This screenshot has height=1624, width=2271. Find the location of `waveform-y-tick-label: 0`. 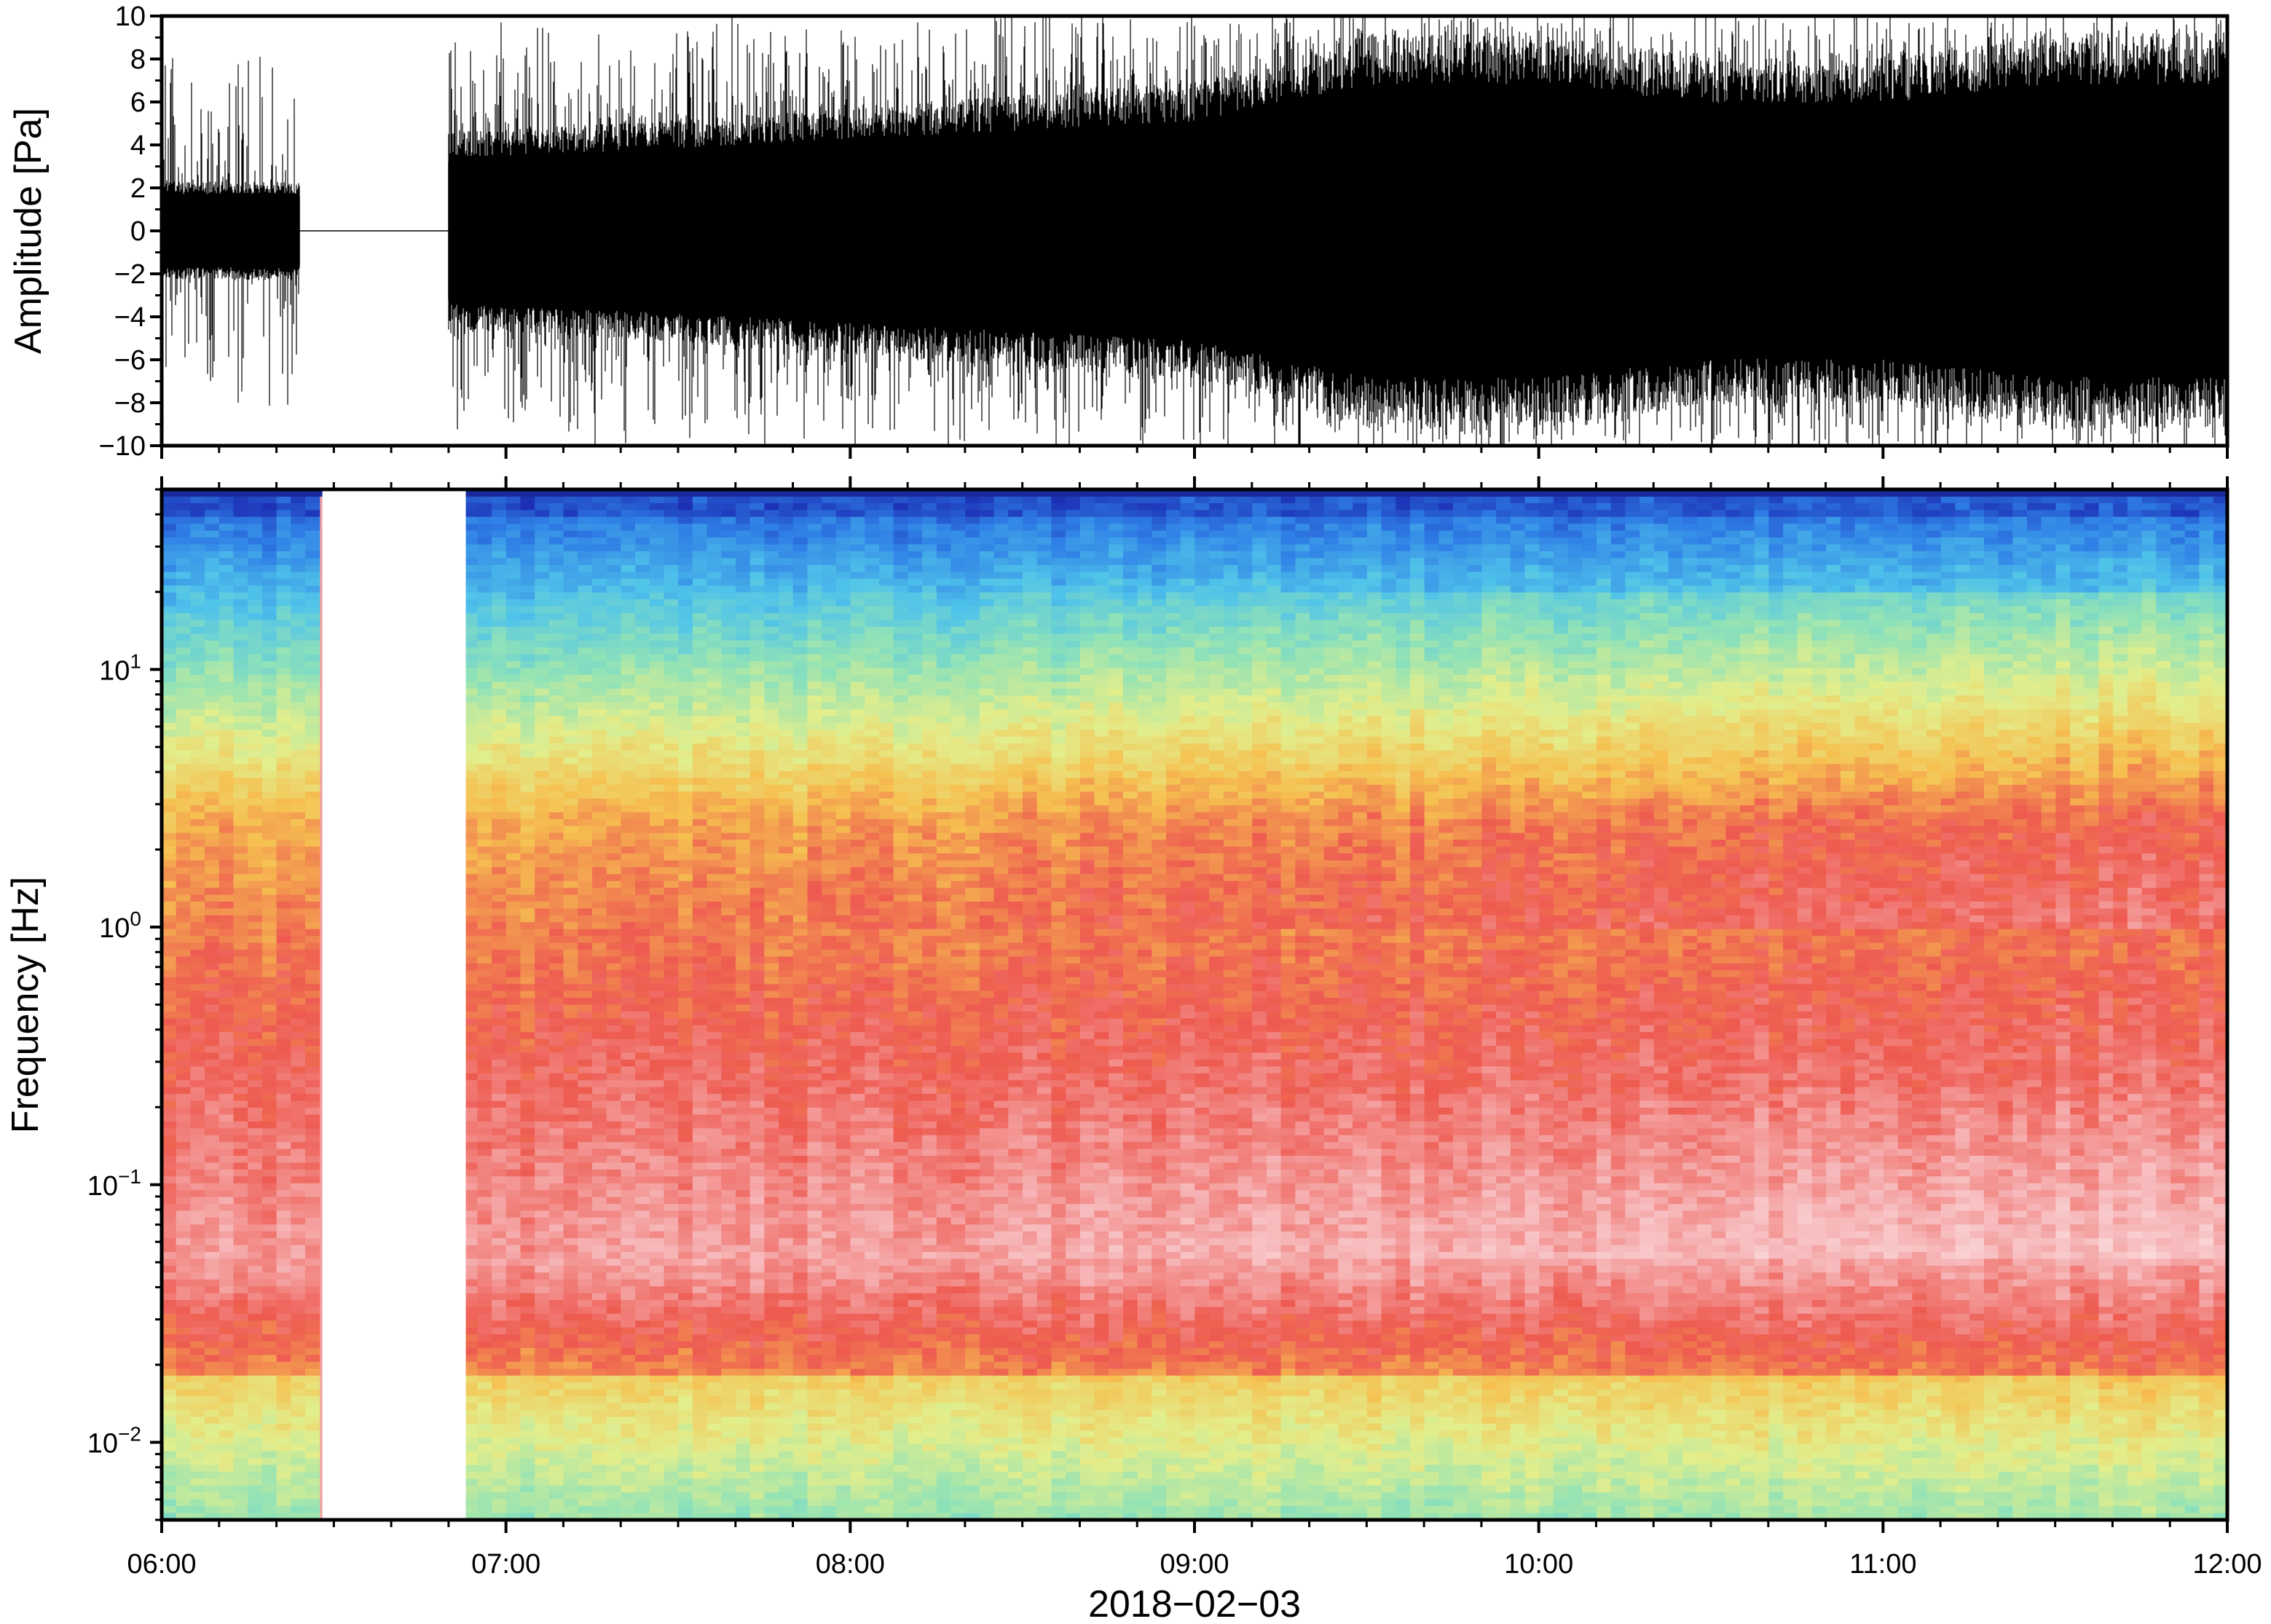

waveform-y-tick-label: 0 is located at coordinates (138, 231).